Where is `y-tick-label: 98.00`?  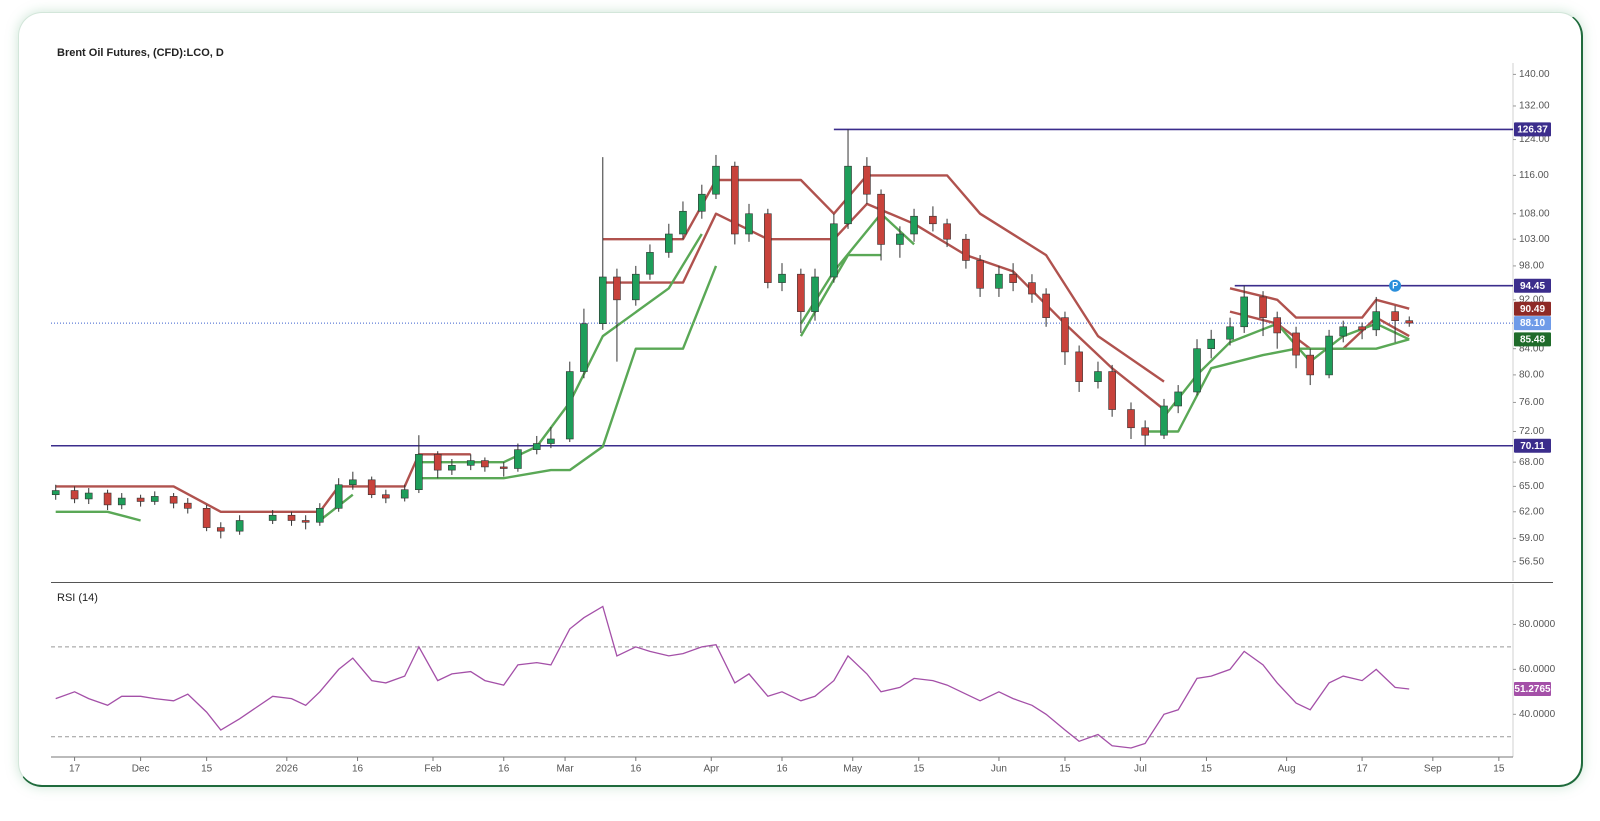
y-tick-label: 98.00 is located at coordinates (1531, 266).